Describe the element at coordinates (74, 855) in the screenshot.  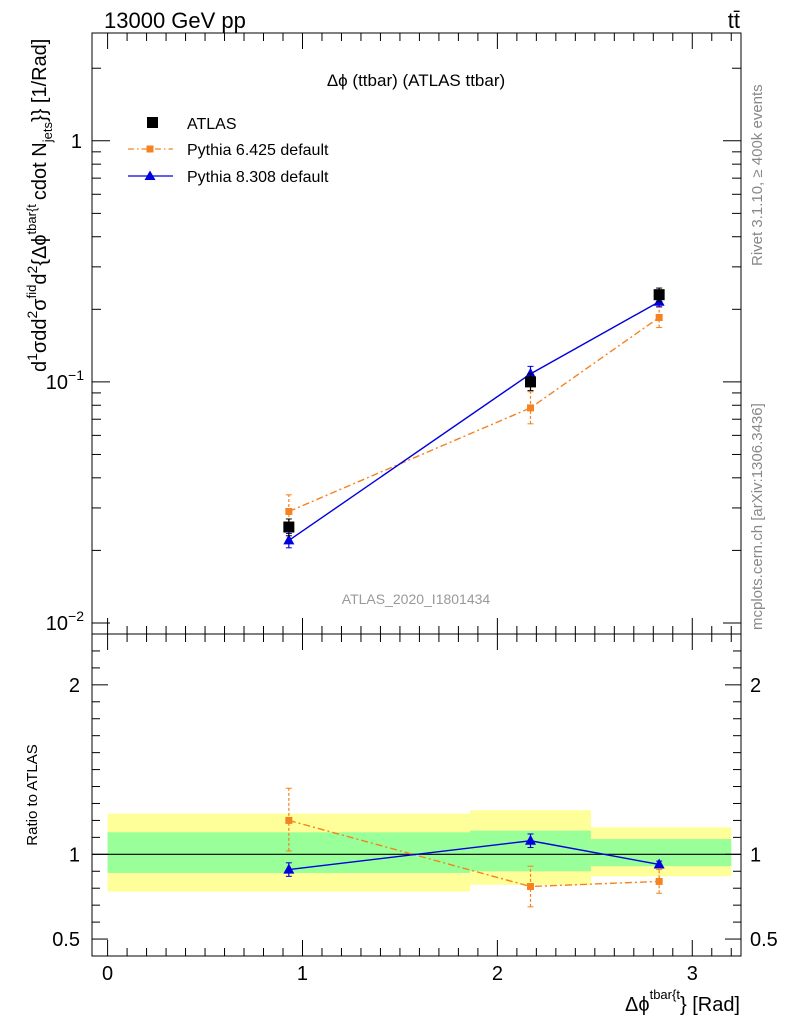
I see `ratio-y-tick-label-left: 1` at that location.